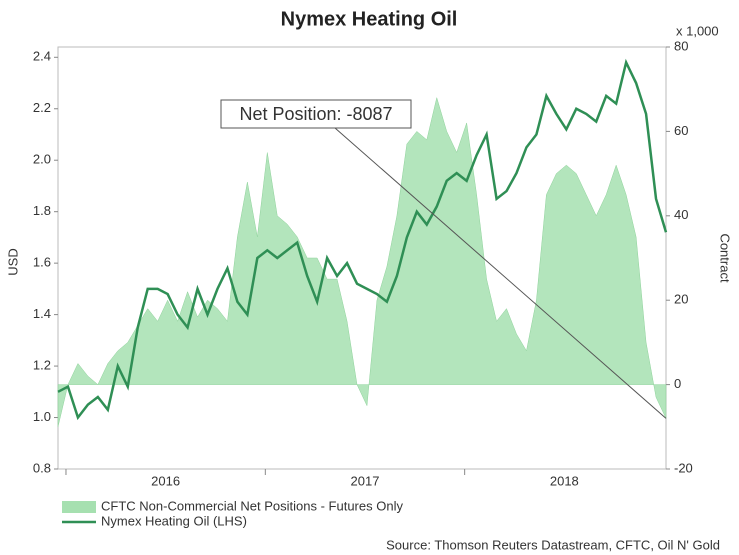  What do you see at coordinates (42, 365) in the screenshot?
I see `y-tick-label: 1.2` at bounding box center [42, 365].